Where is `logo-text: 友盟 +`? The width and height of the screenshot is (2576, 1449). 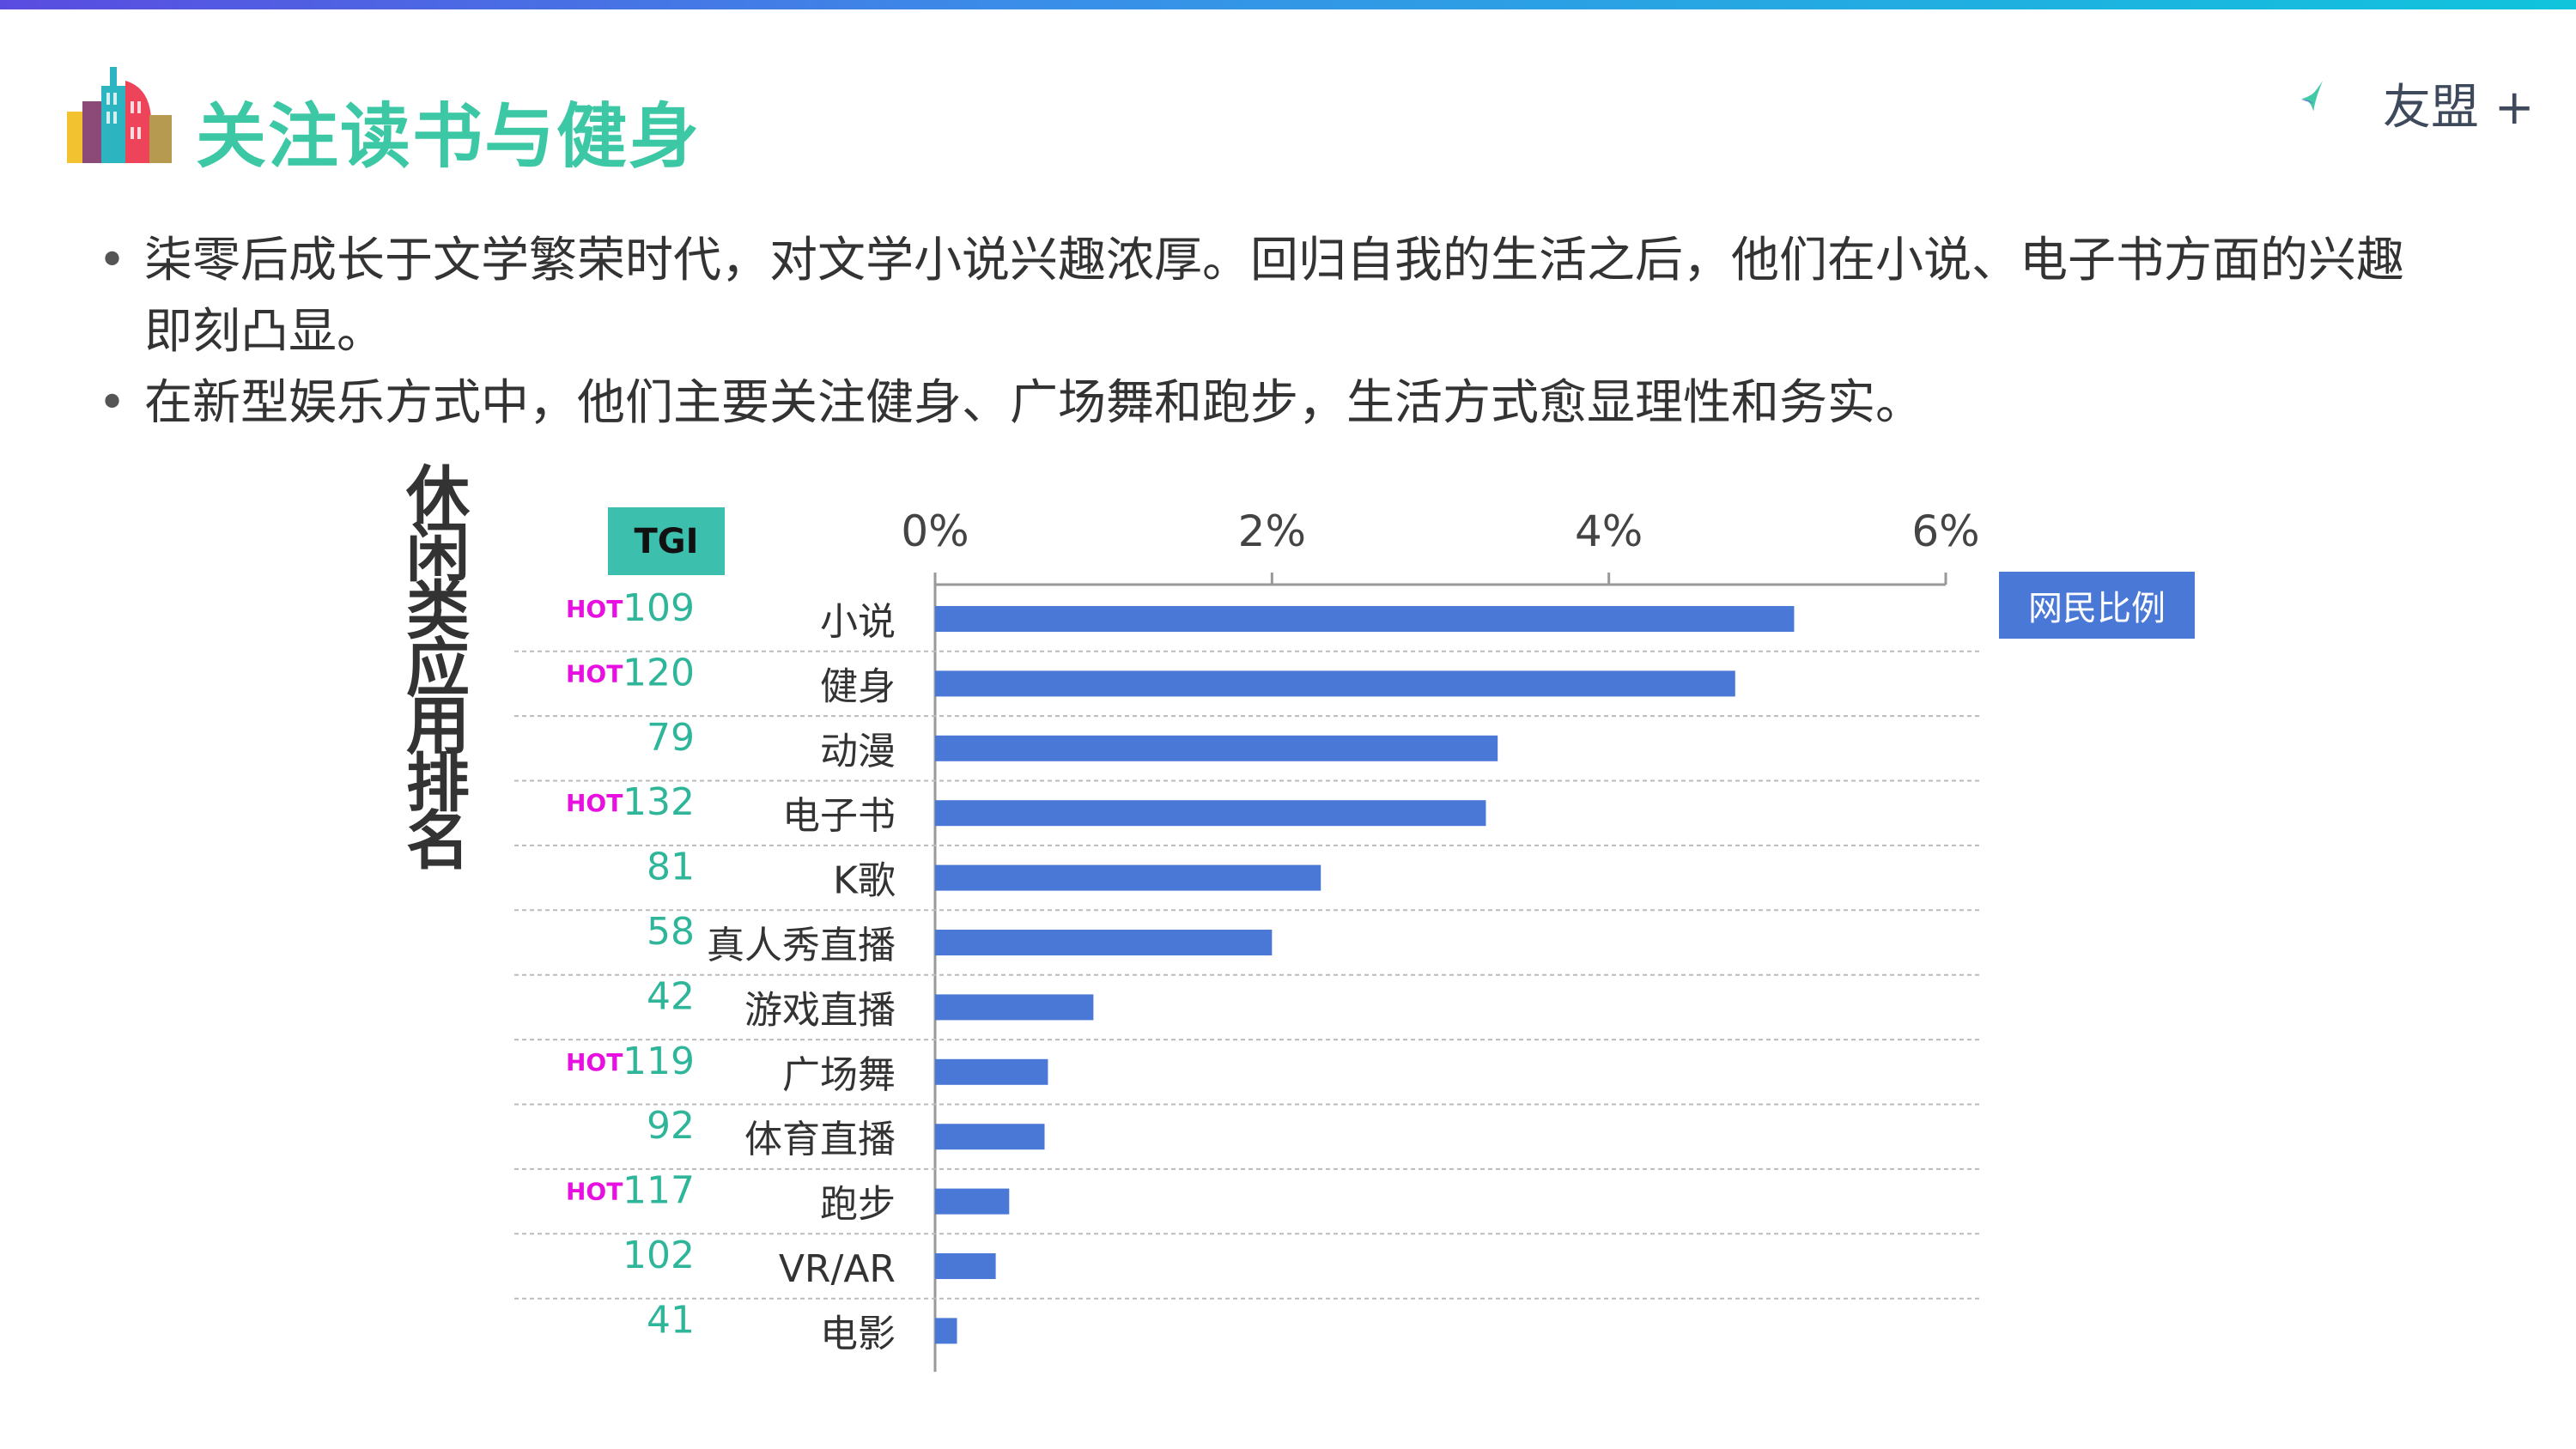
logo-text: 友盟 + is located at coordinates (2459, 108).